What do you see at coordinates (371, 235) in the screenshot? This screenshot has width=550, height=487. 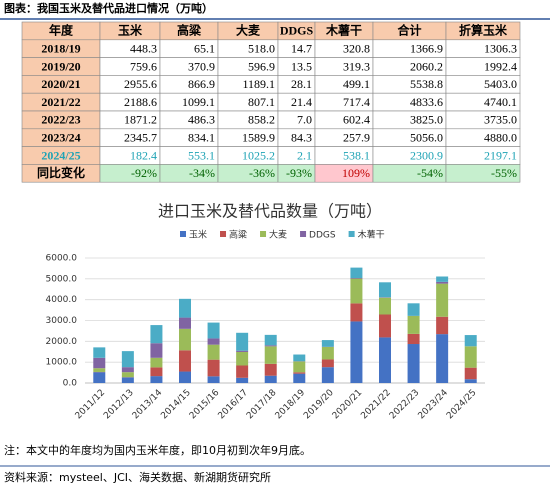 I see `legend-label: 木薯干` at bounding box center [371, 235].